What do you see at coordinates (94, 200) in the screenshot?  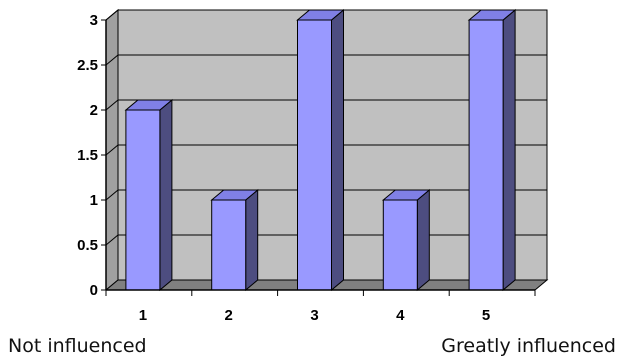 I see `y-tick-label: 1` at bounding box center [94, 200].